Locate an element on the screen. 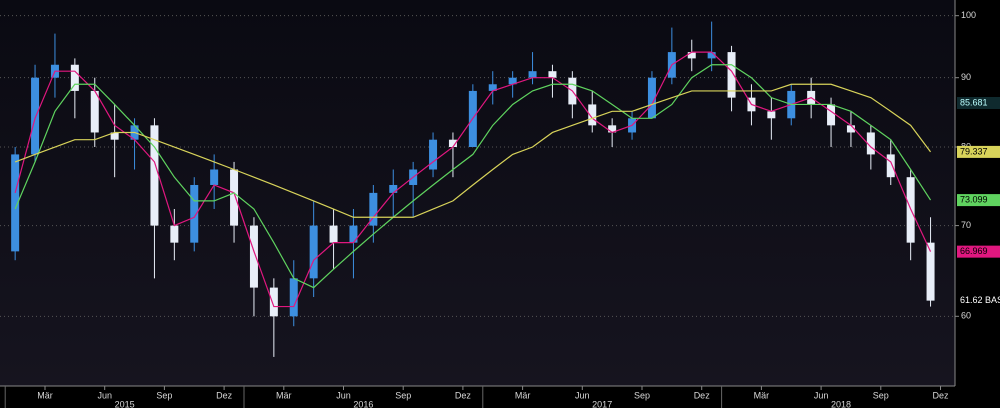  y-tick-label: 70 is located at coordinates (966, 225).